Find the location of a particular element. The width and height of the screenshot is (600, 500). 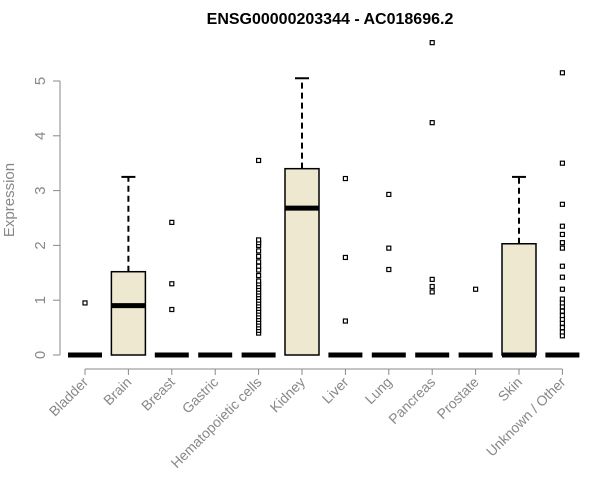

box-bladder is located at coordinates (85, 329).